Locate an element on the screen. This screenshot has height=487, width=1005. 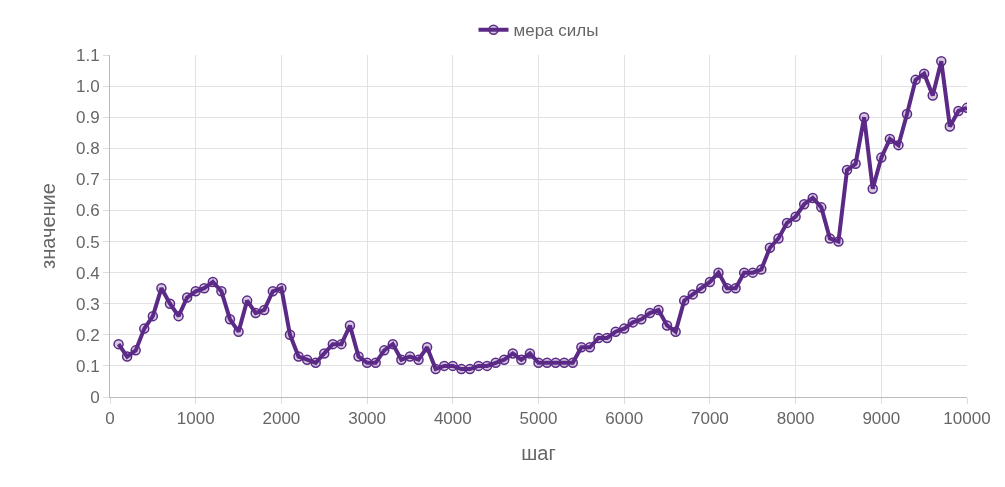
y-tick-label: 0.6 is located at coordinates (87, 211).